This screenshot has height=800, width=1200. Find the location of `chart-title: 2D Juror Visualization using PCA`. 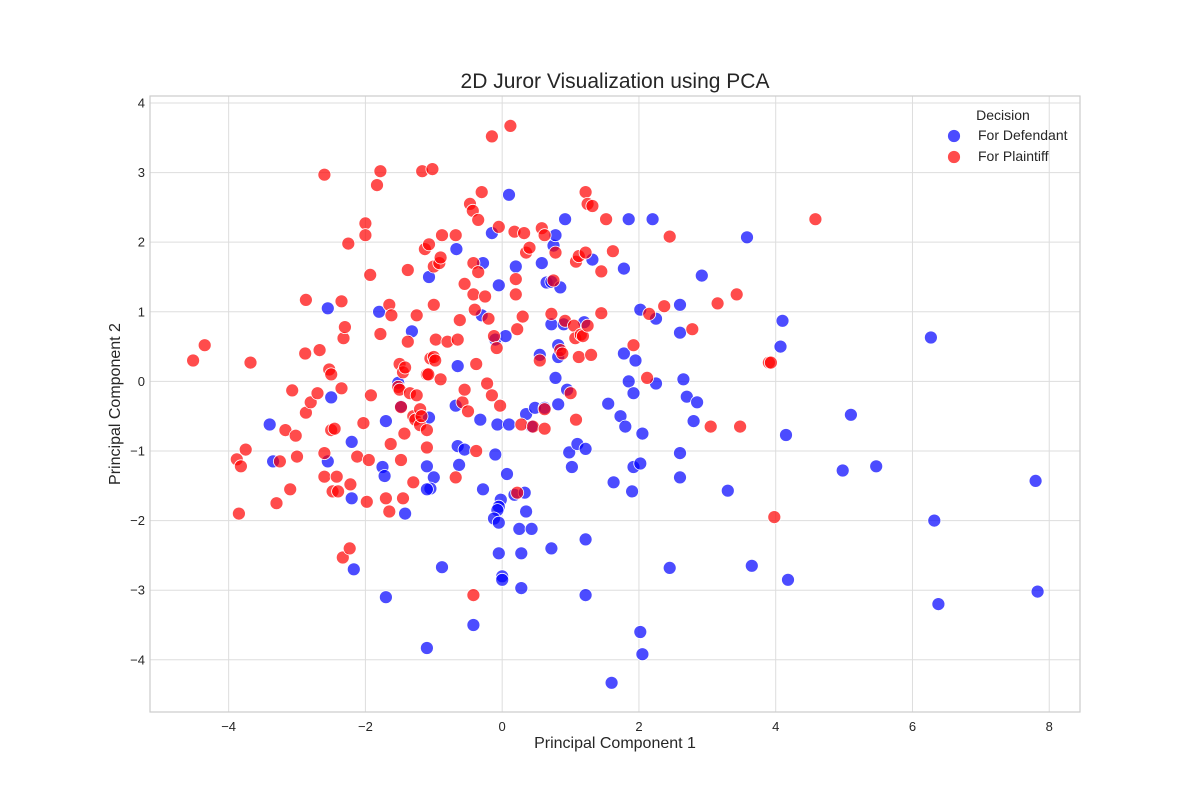

chart-title: 2D Juror Visualization using PCA is located at coordinates (615, 81).